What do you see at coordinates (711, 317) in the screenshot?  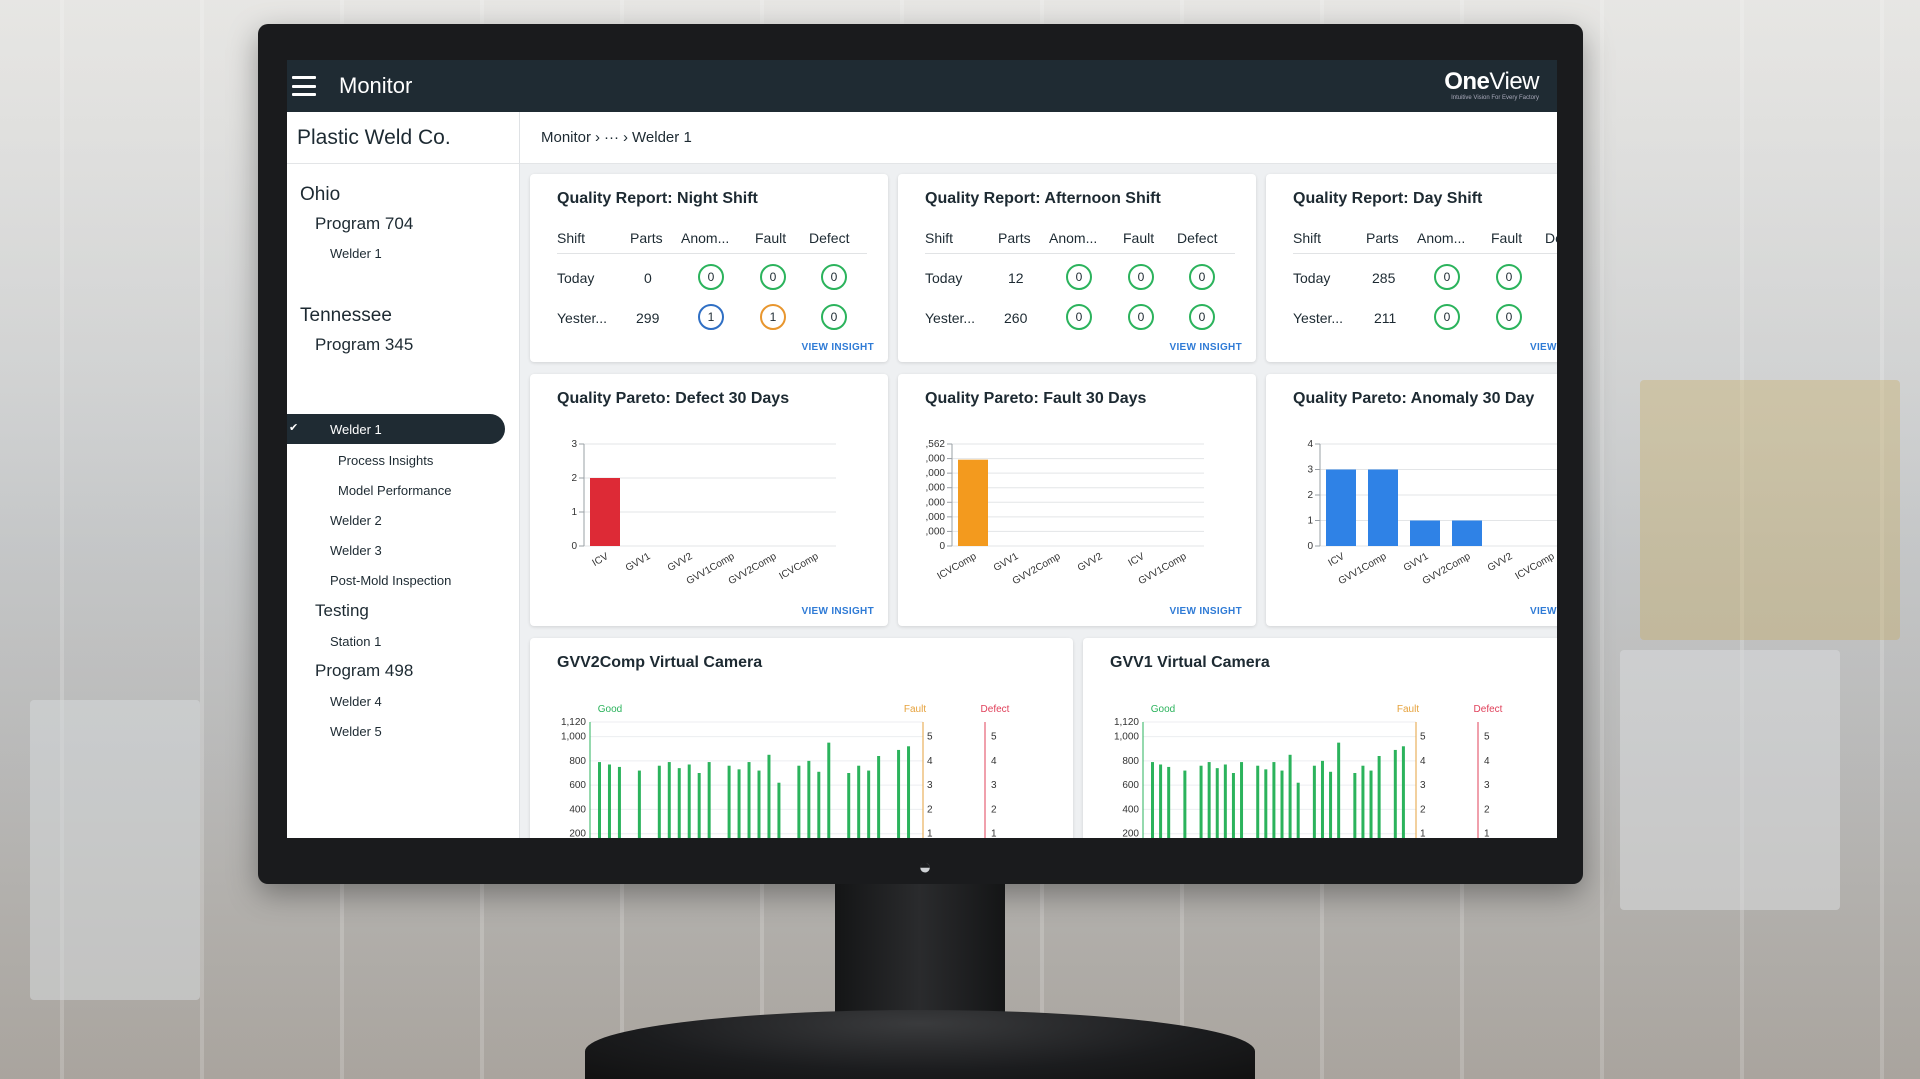 I see `anomaly-count: 1` at bounding box center [711, 317].